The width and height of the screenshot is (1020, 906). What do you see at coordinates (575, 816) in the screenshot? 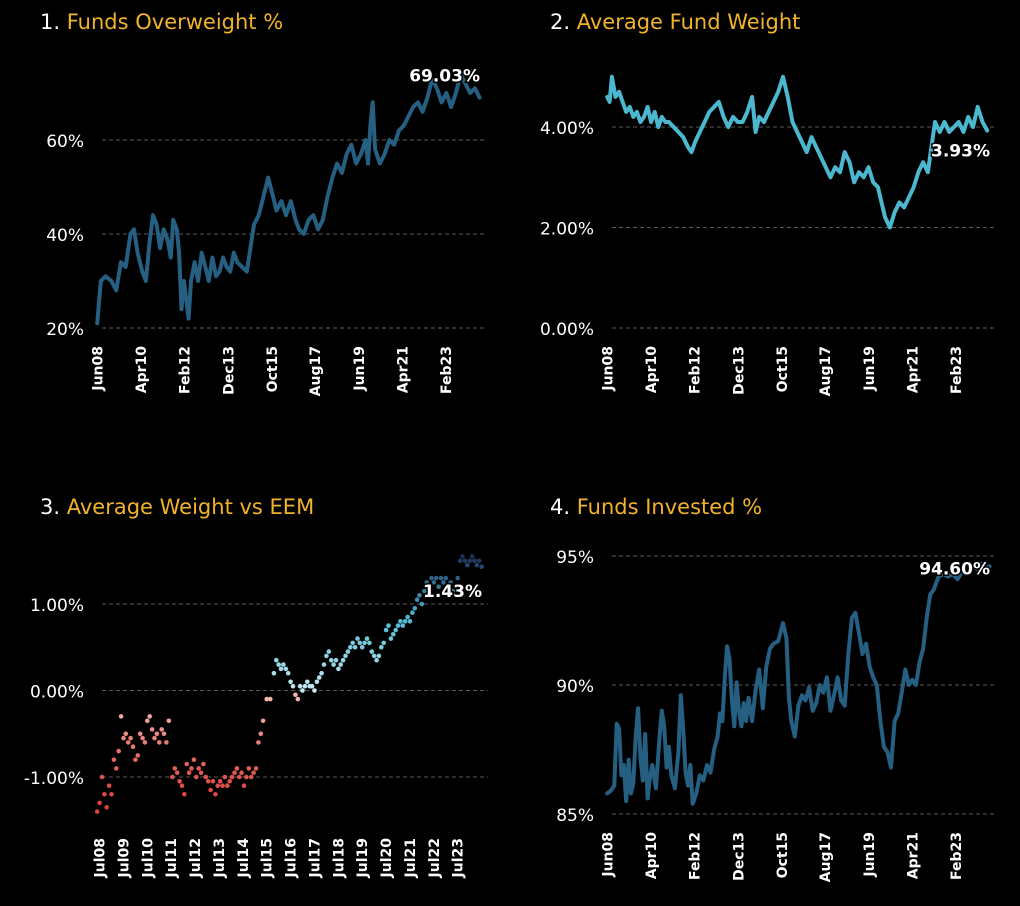
I see `y-tick-label: 85%` at bounding box center [575, 816].